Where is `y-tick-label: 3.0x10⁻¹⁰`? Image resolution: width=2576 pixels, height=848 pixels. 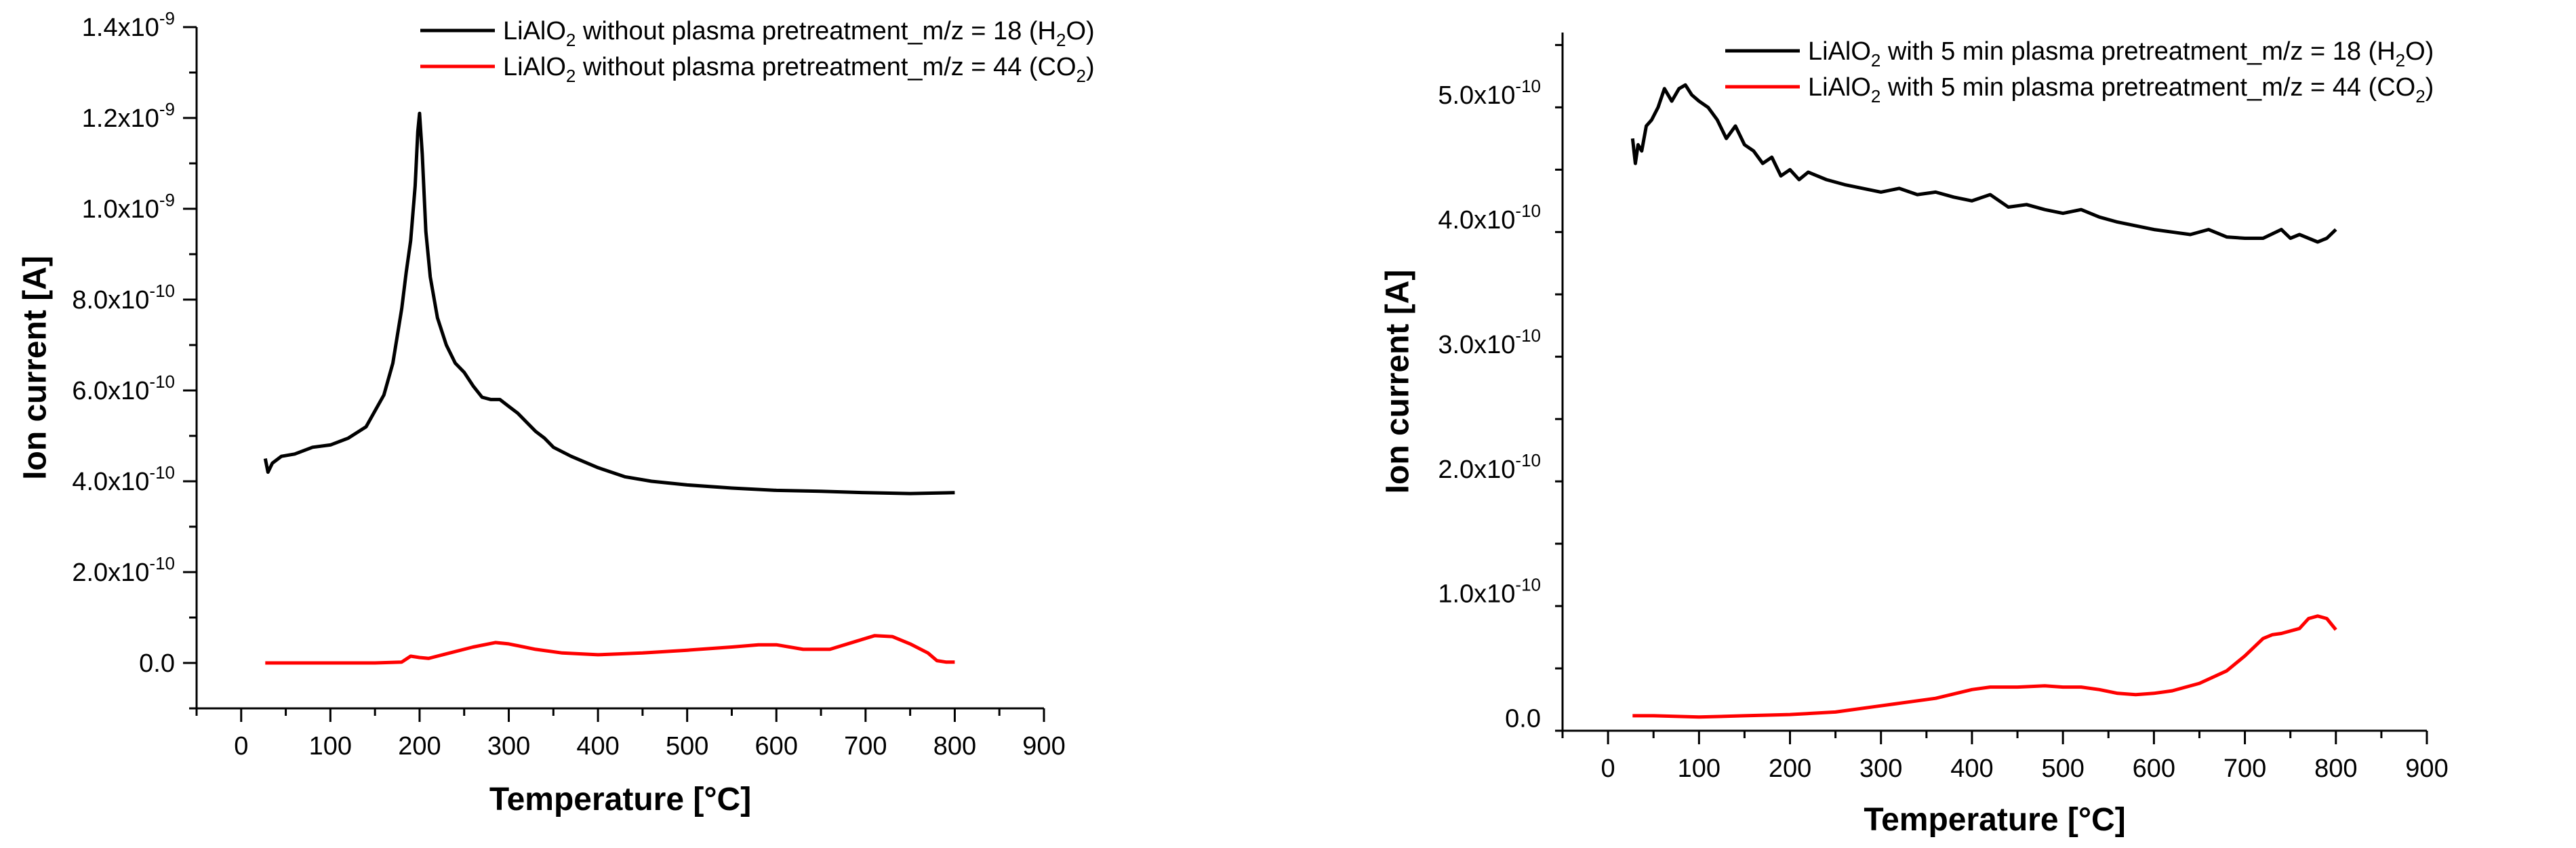 y-tick-label: 3.0x10⁻¹⁰ is located at coordinates (1489, 342).